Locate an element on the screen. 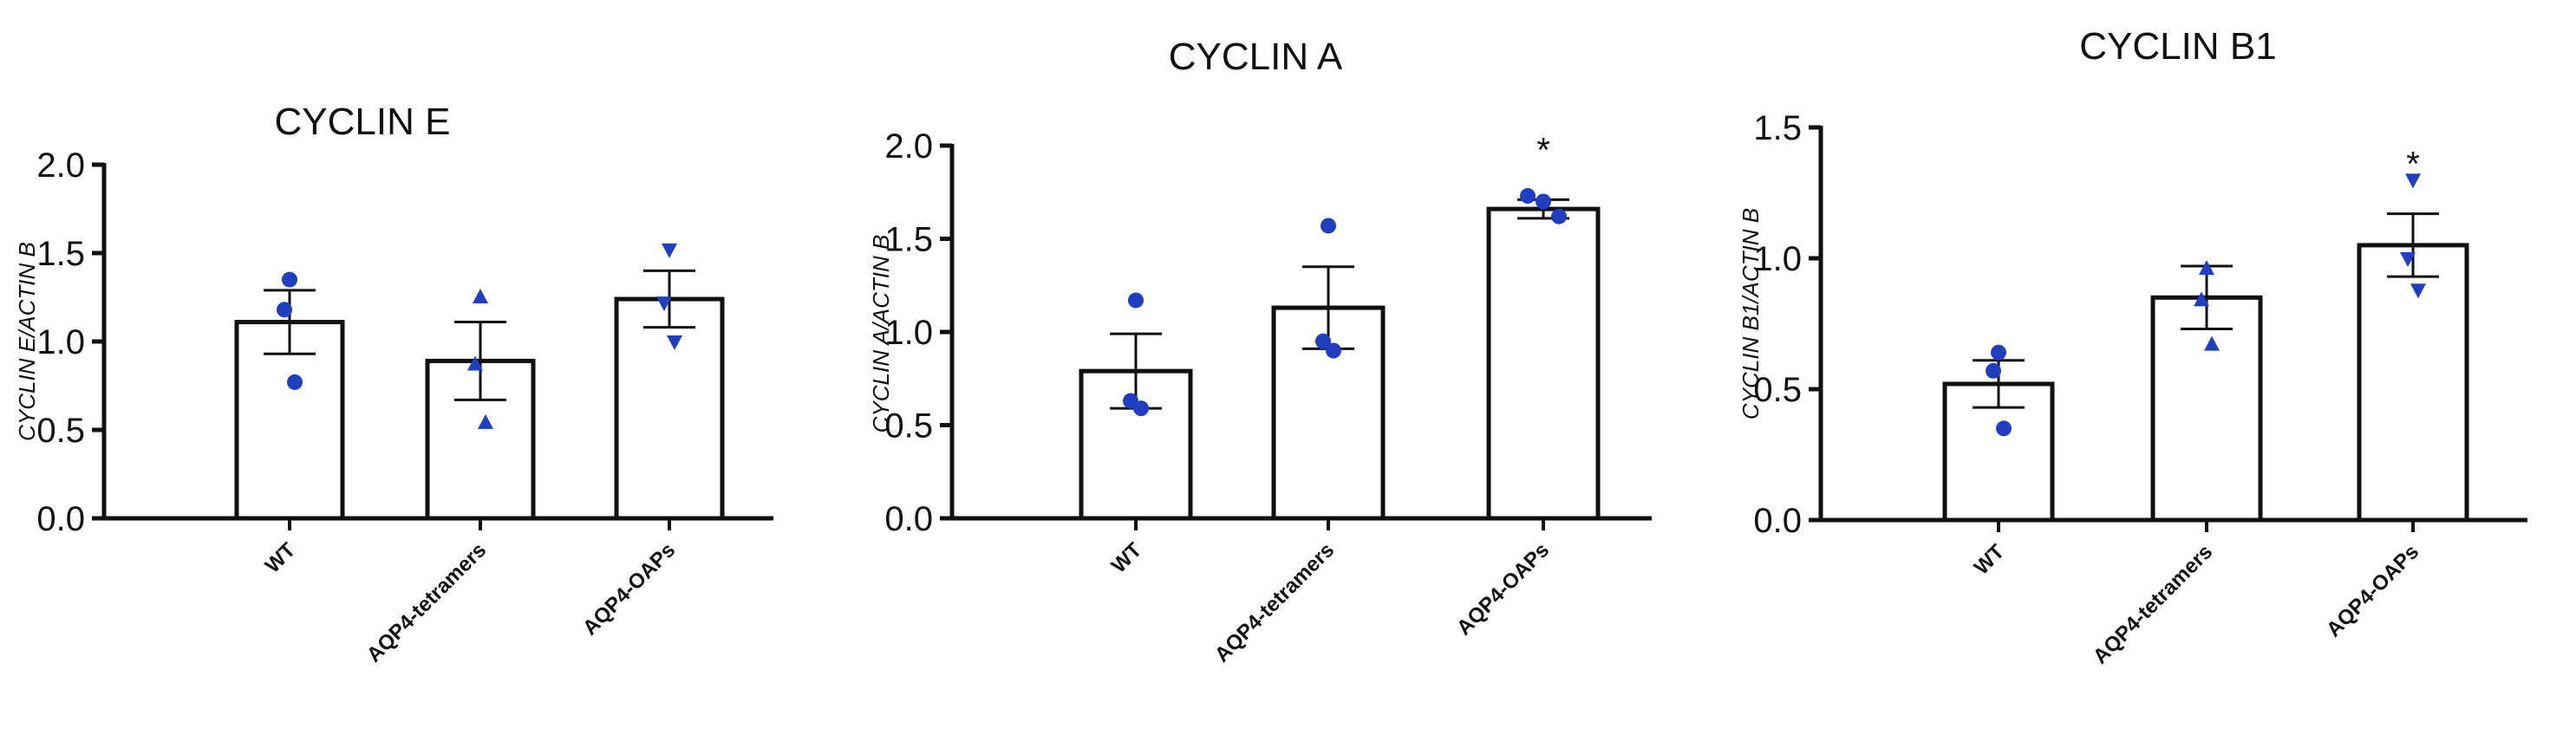 Image resolution: width=2576 pixels, height=735 pixels. bar-aqp4-tetramers is located at coordinates (2207, 409).